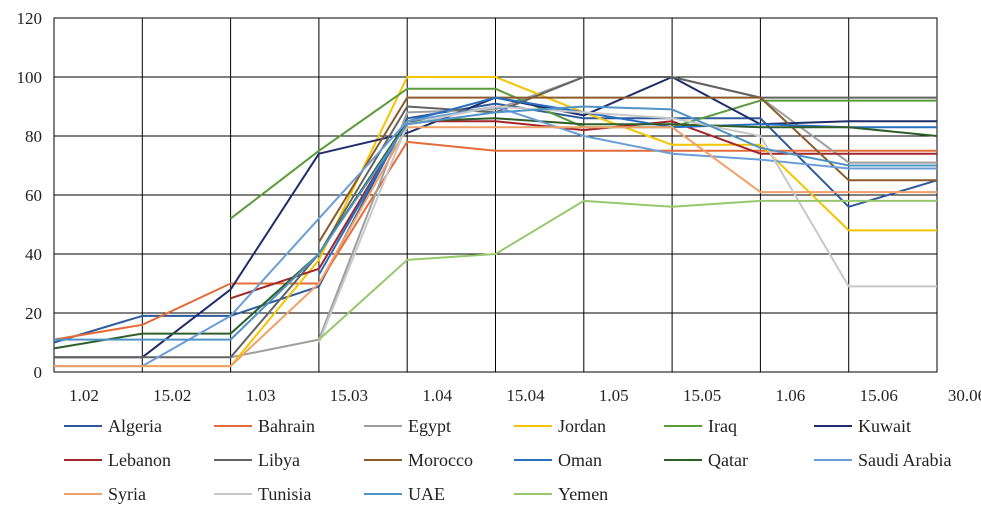 This screenshot has height=509, width=981. What do you see at coordinates (404, 494) in the screenshot?
I see `legend-item-uae: UAE` at bounding box center [404, 494].